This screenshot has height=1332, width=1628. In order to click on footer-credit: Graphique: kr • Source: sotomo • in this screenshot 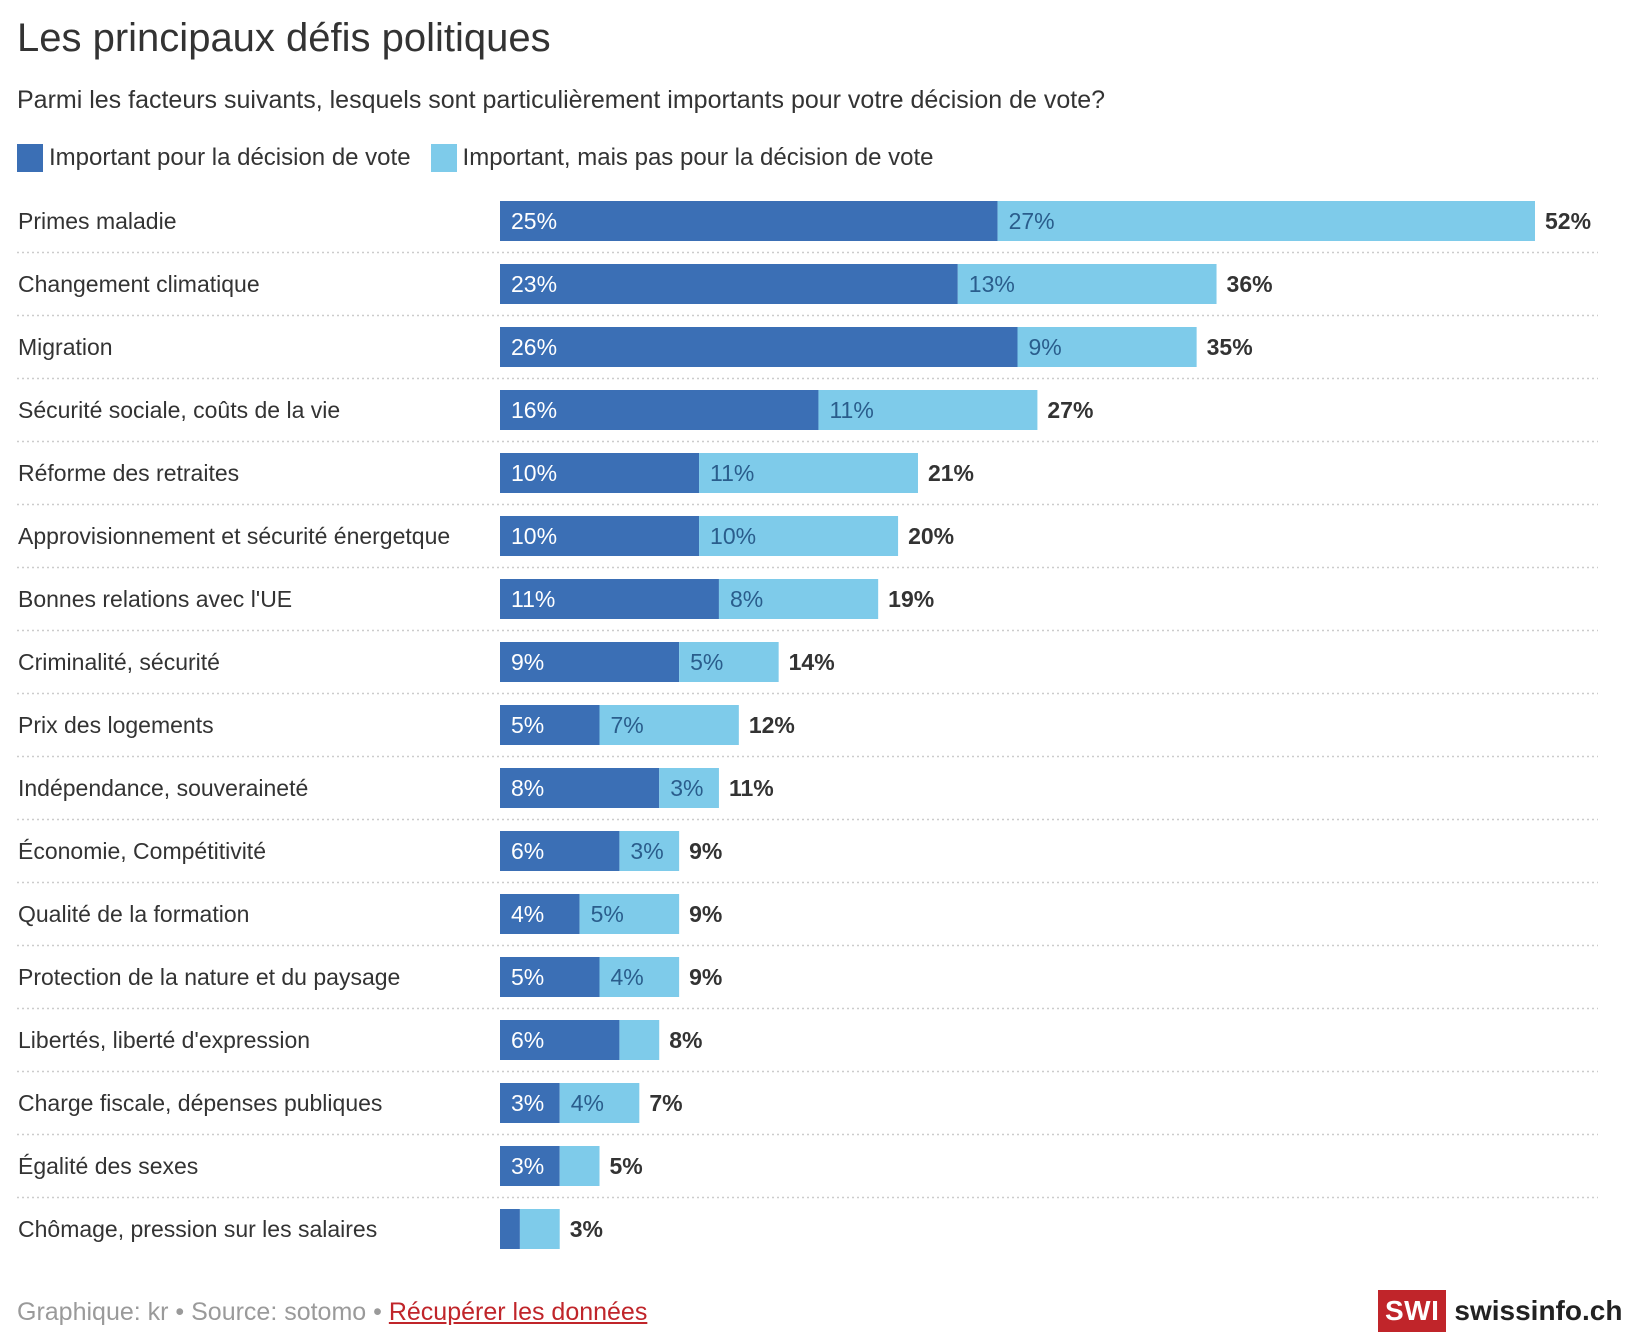, I will do `click(203, 1312)`.